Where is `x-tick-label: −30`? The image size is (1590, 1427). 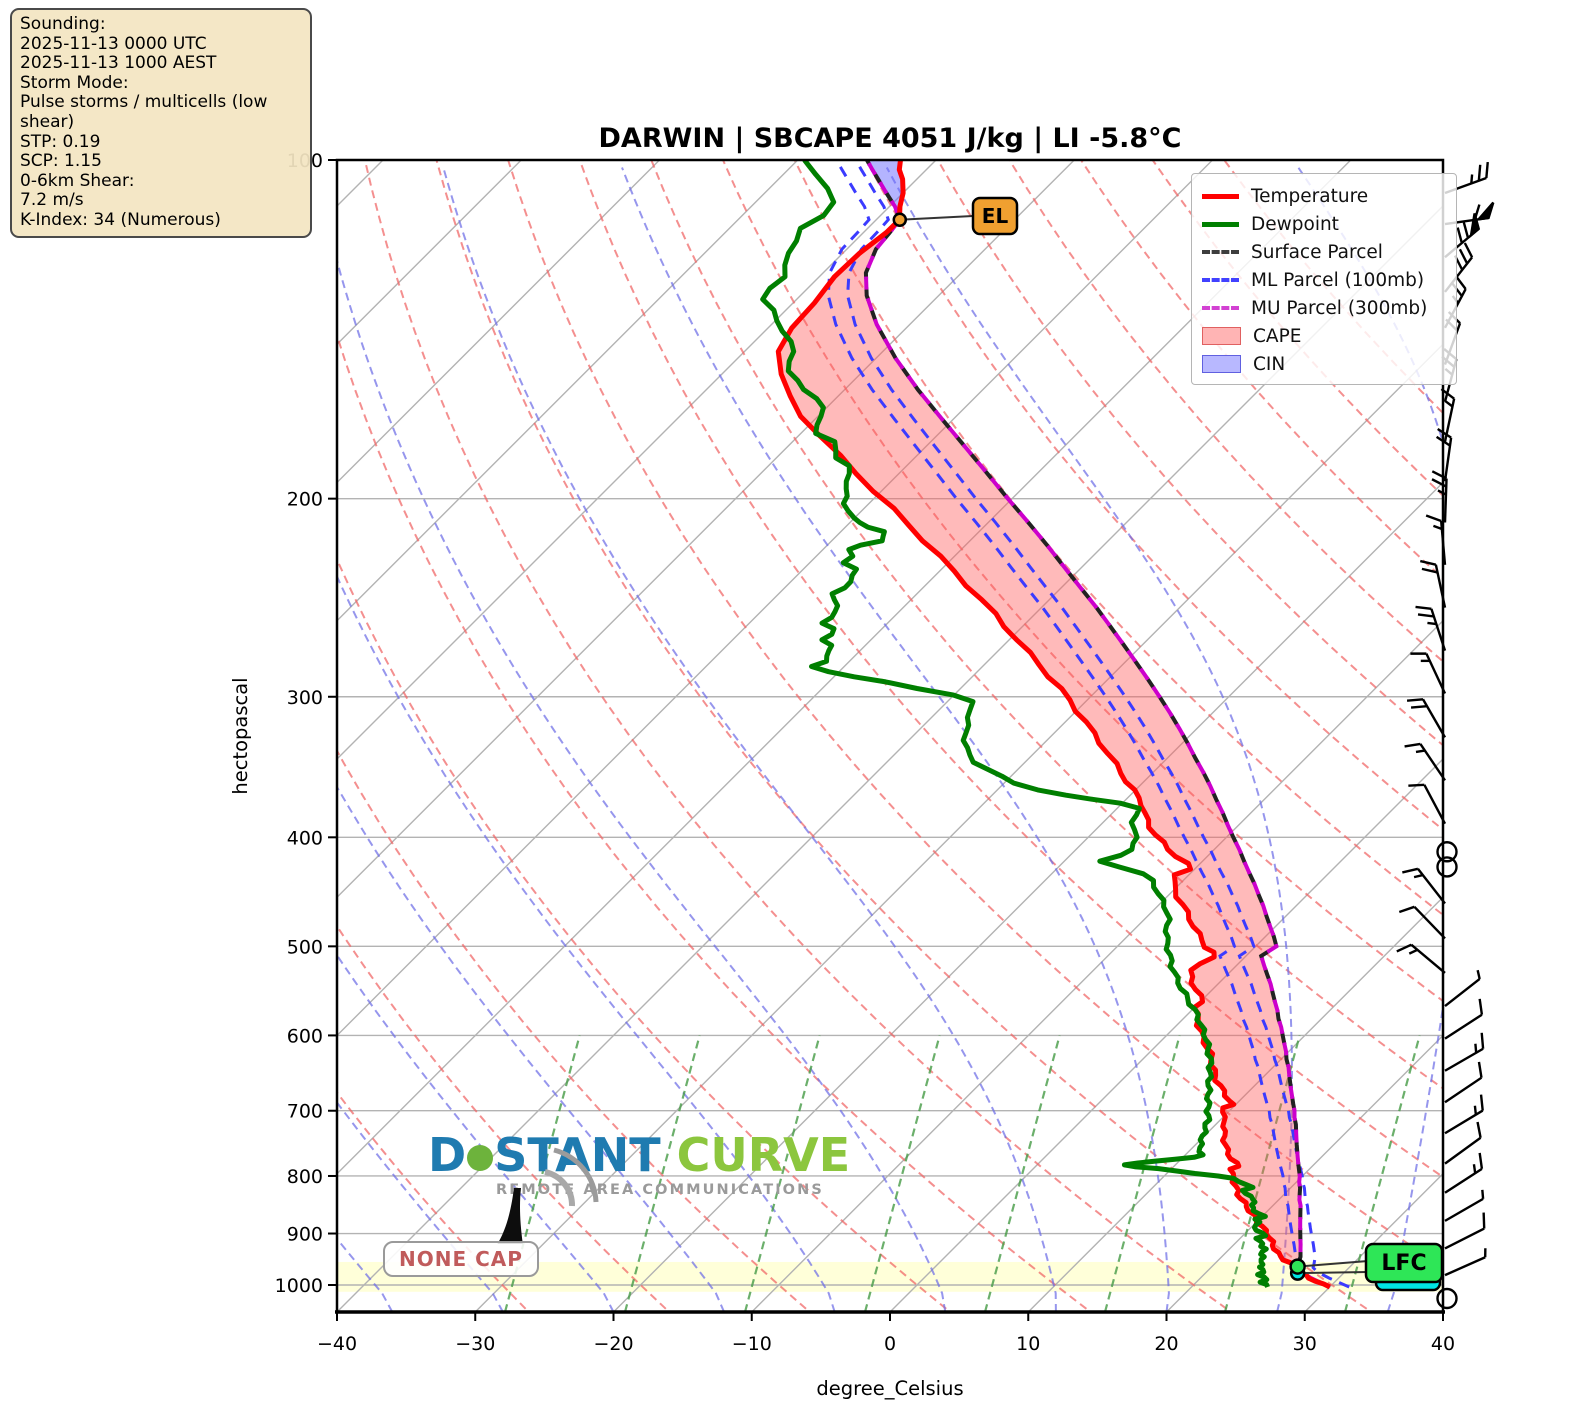 x-tick-label: −30 is located at coordinates (475, 1344).